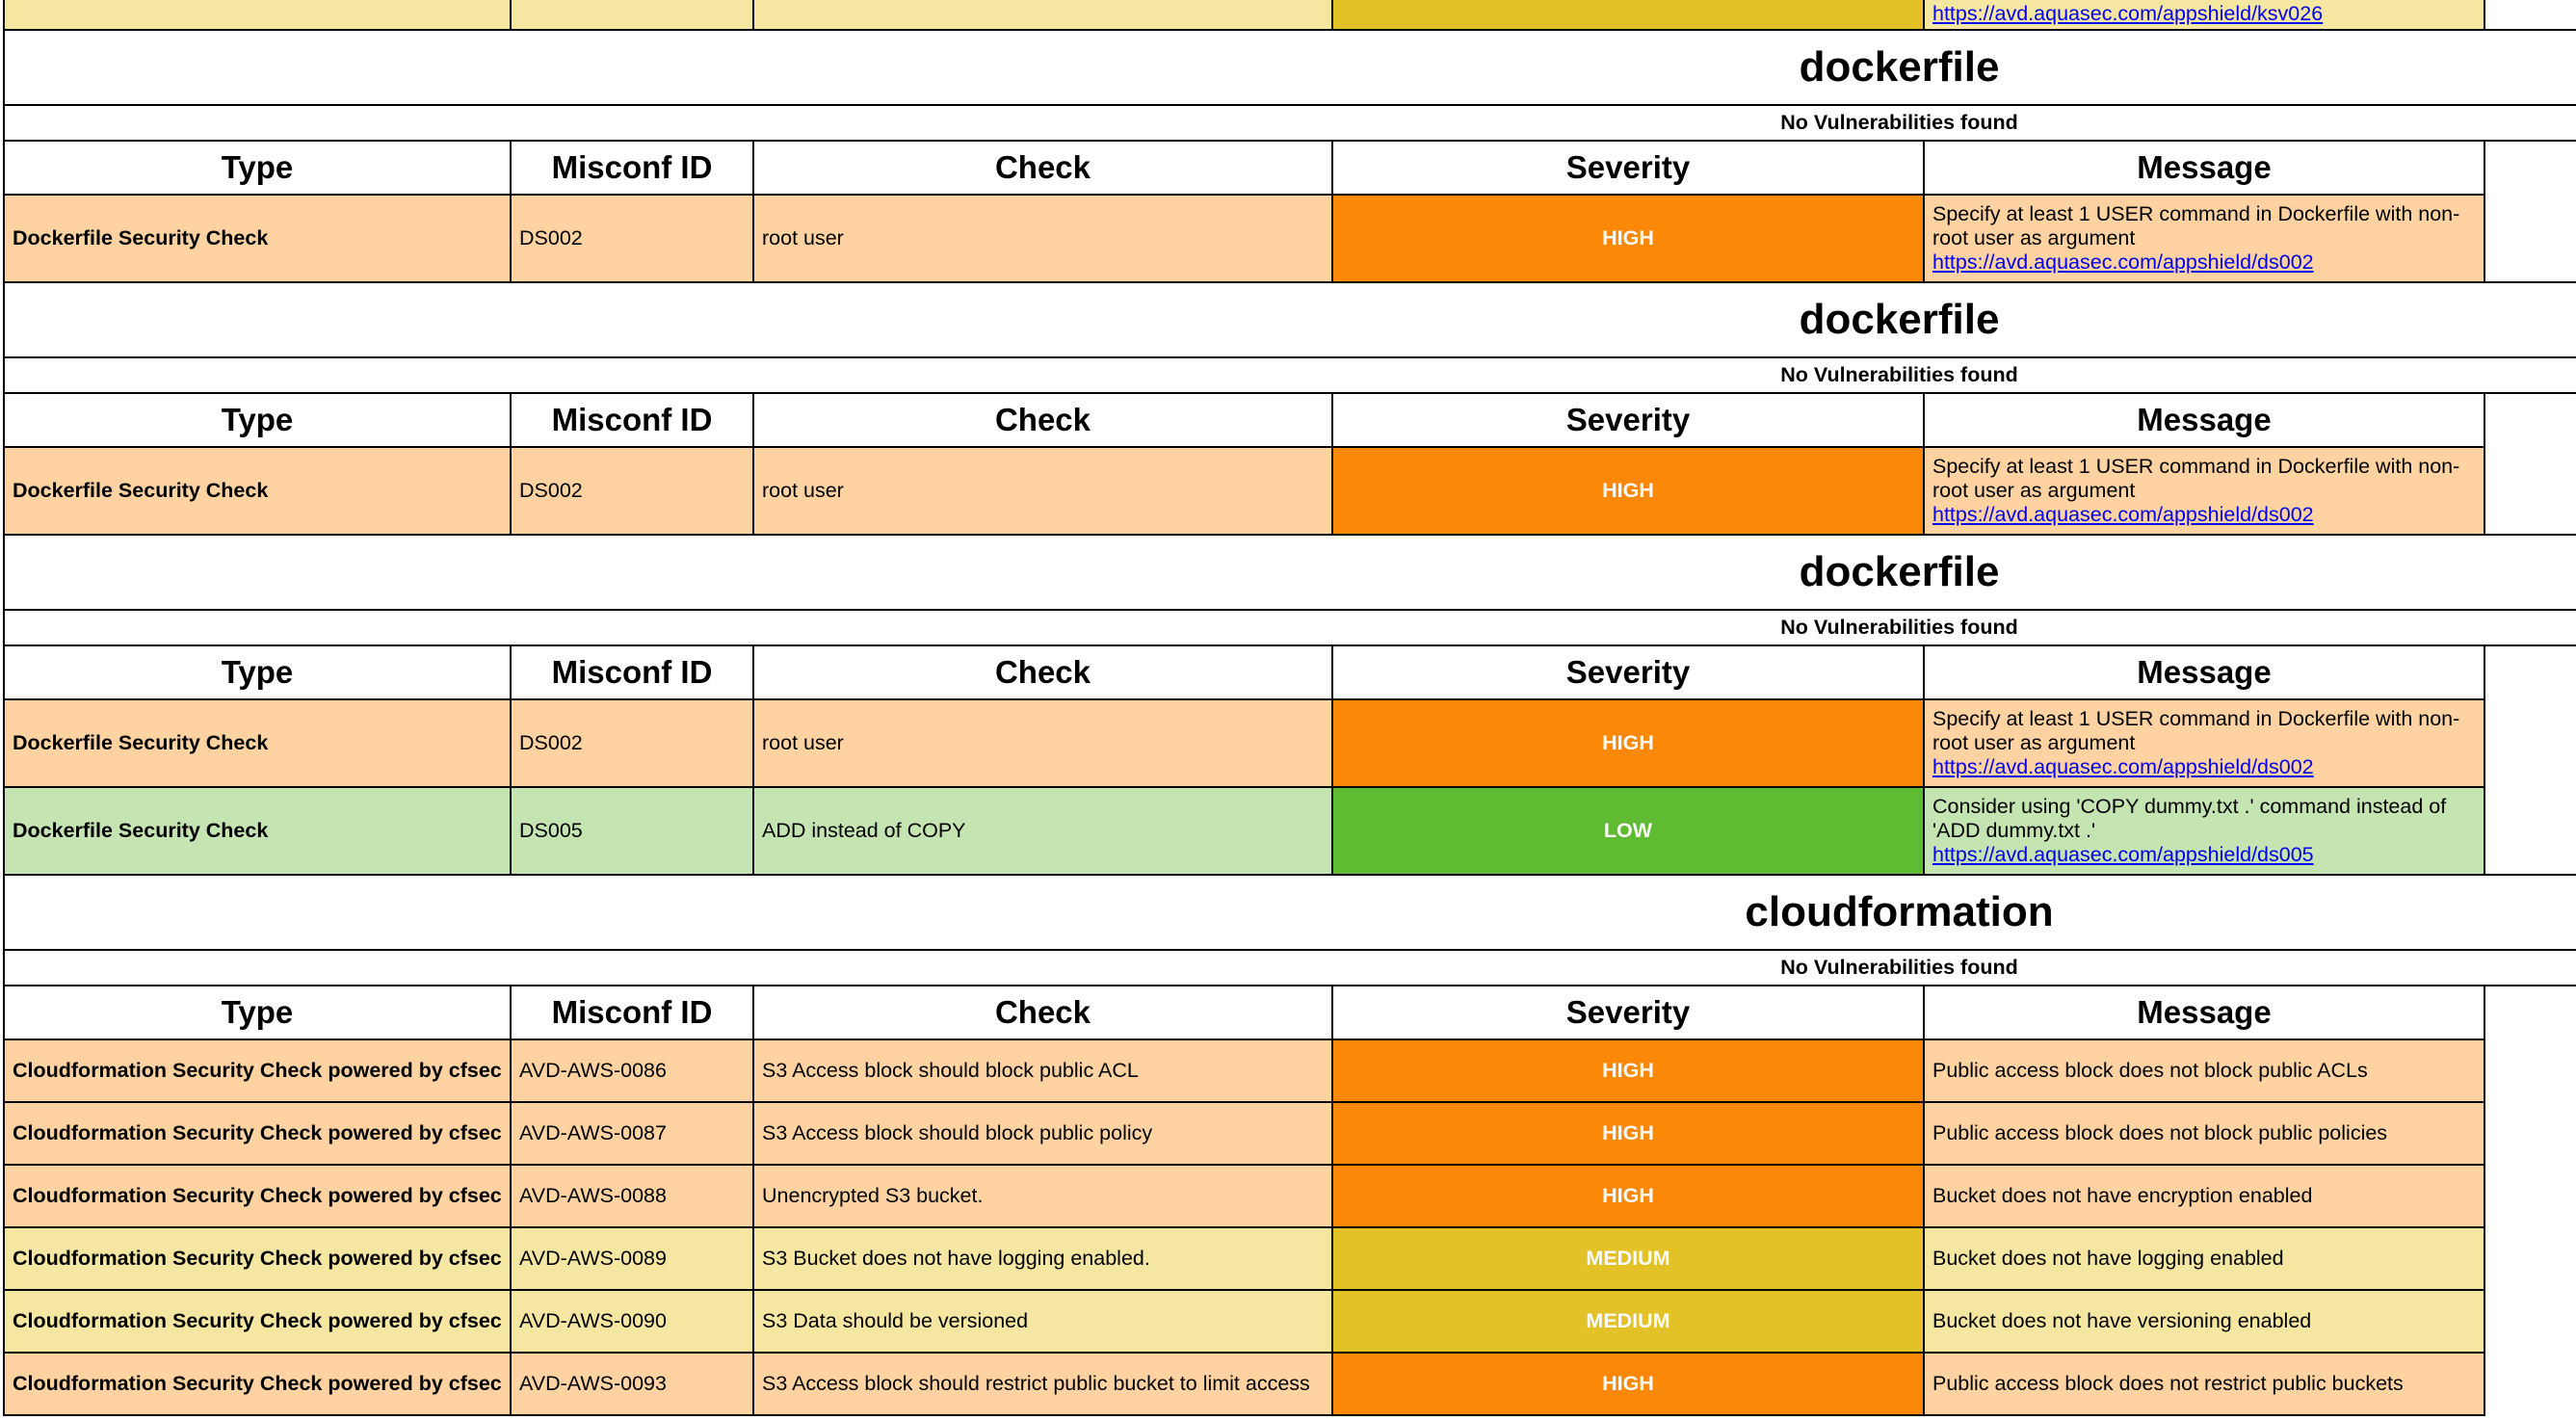 The width and height of the screenshot is (2576, 1420). Describe the element at coordinates (1042, 1196) in the screenshot. I see `check-cell: Unencrypted S3 bucket.` at that location.